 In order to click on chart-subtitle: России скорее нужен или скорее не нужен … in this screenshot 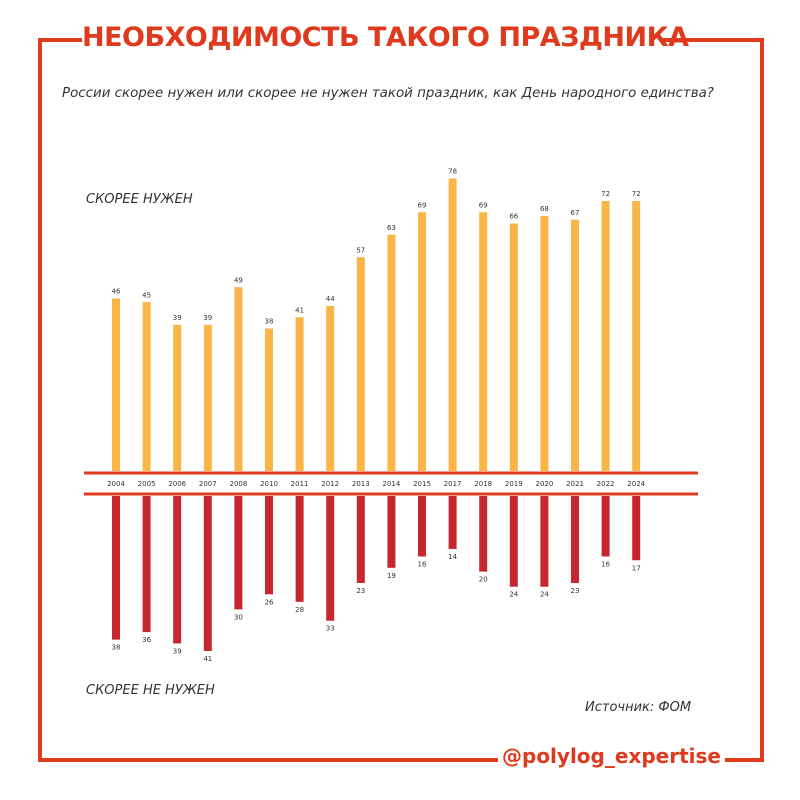, I will do `click(388, 93)`.